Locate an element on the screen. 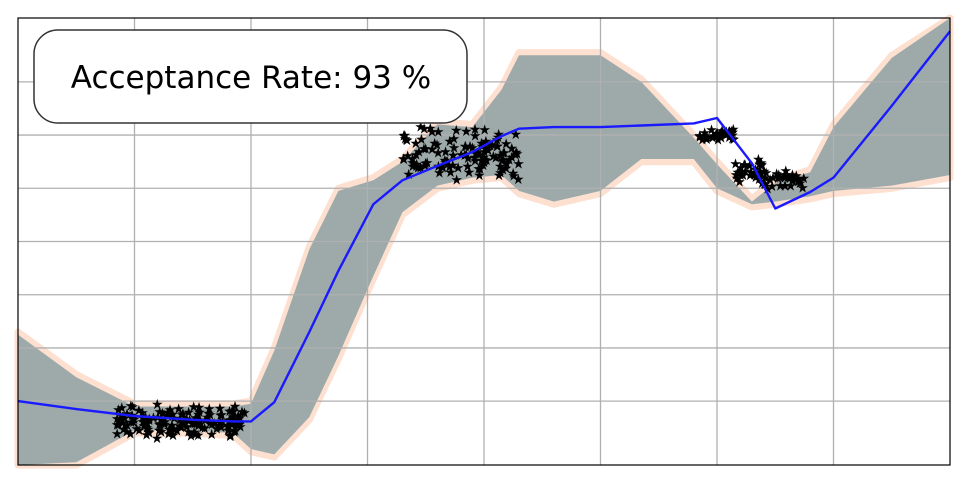  acceptance-rate-annotation: Acceptance Rate: 93 % is located at coordinates (250, 76).